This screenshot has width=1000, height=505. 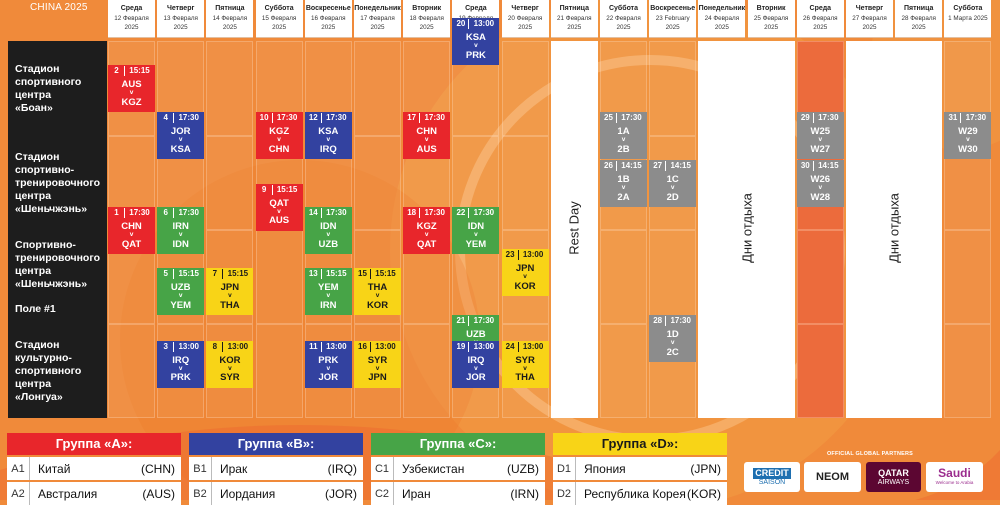 What do you see at coordinates (385, 274) in the screenshot?
I see `match-time: 15:15` at bounding box center [385, 274].